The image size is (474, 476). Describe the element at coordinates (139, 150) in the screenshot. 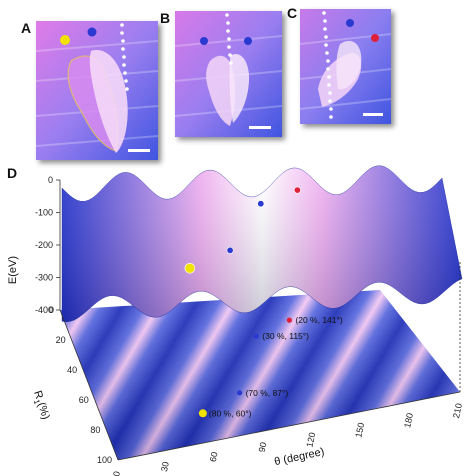

I see `scale-bar-a` at that location.